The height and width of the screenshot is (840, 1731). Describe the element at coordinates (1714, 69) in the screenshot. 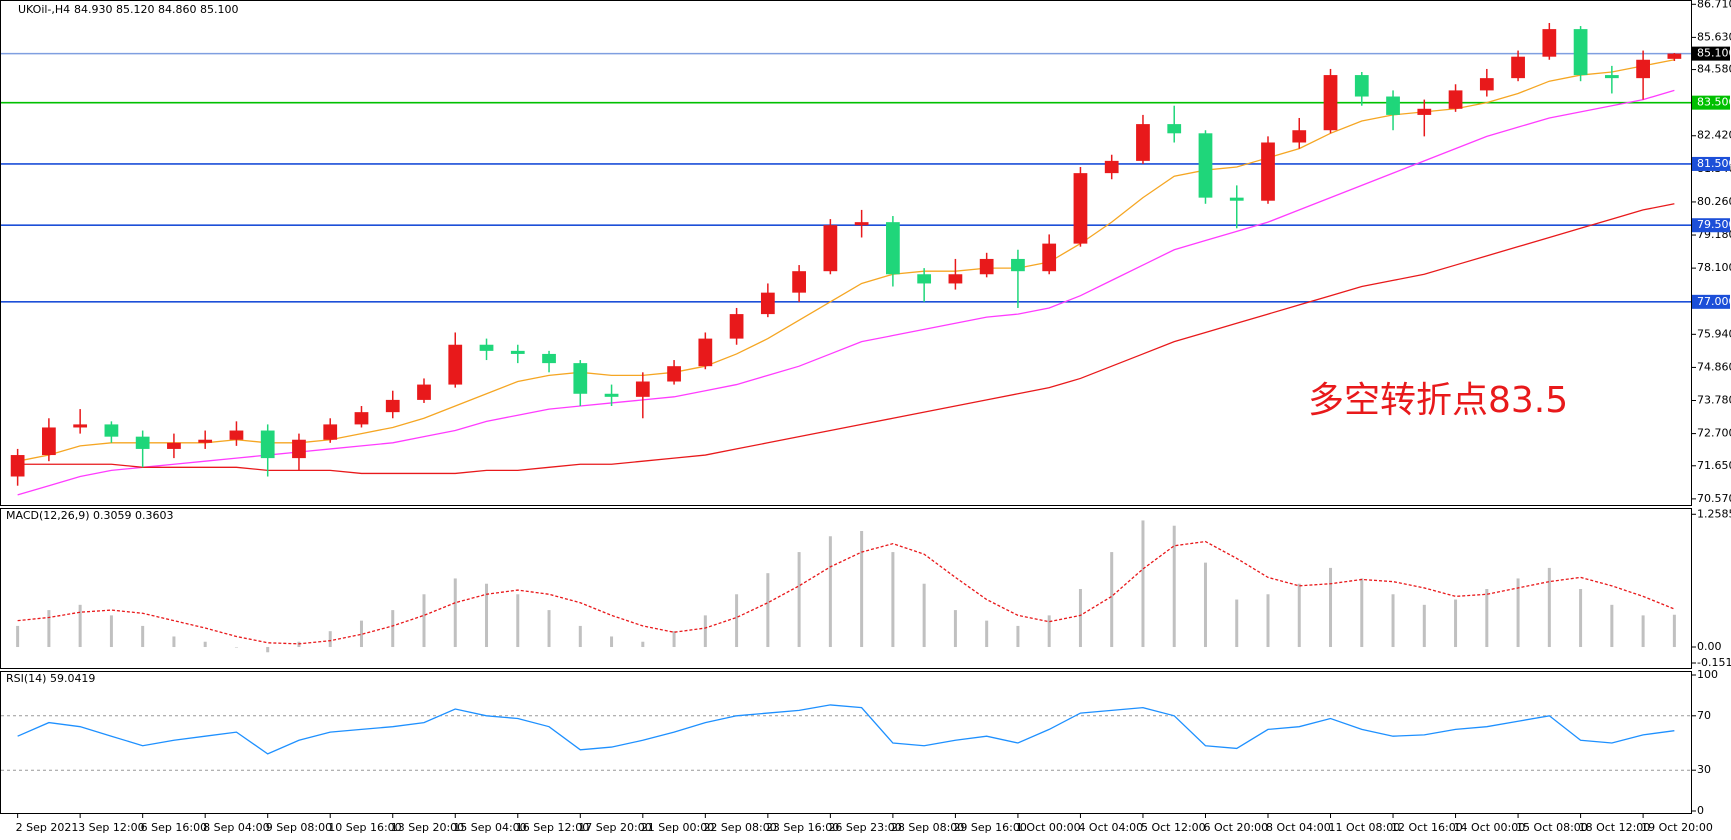

I see `y-tick-label: 84.580` at that location.